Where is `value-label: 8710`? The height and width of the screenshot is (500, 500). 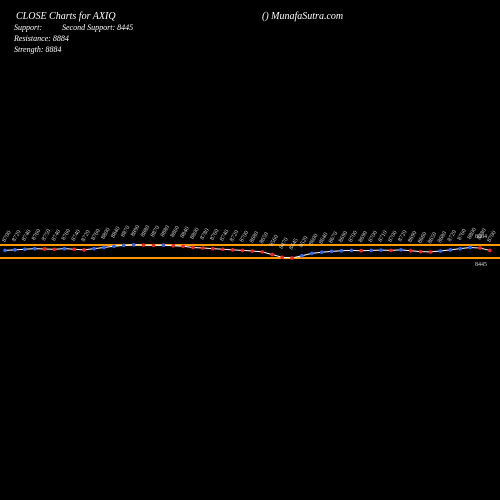 value-label: 8710 is located at coordinates (383, 236).